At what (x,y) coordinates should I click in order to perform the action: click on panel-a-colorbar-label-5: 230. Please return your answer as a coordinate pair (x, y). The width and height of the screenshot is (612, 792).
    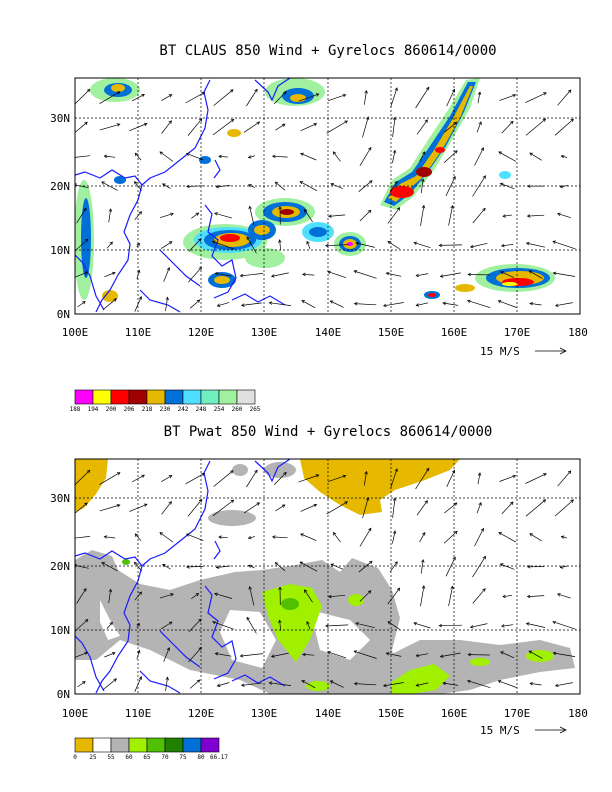
    Looking at the image, I should click on (165, 409).